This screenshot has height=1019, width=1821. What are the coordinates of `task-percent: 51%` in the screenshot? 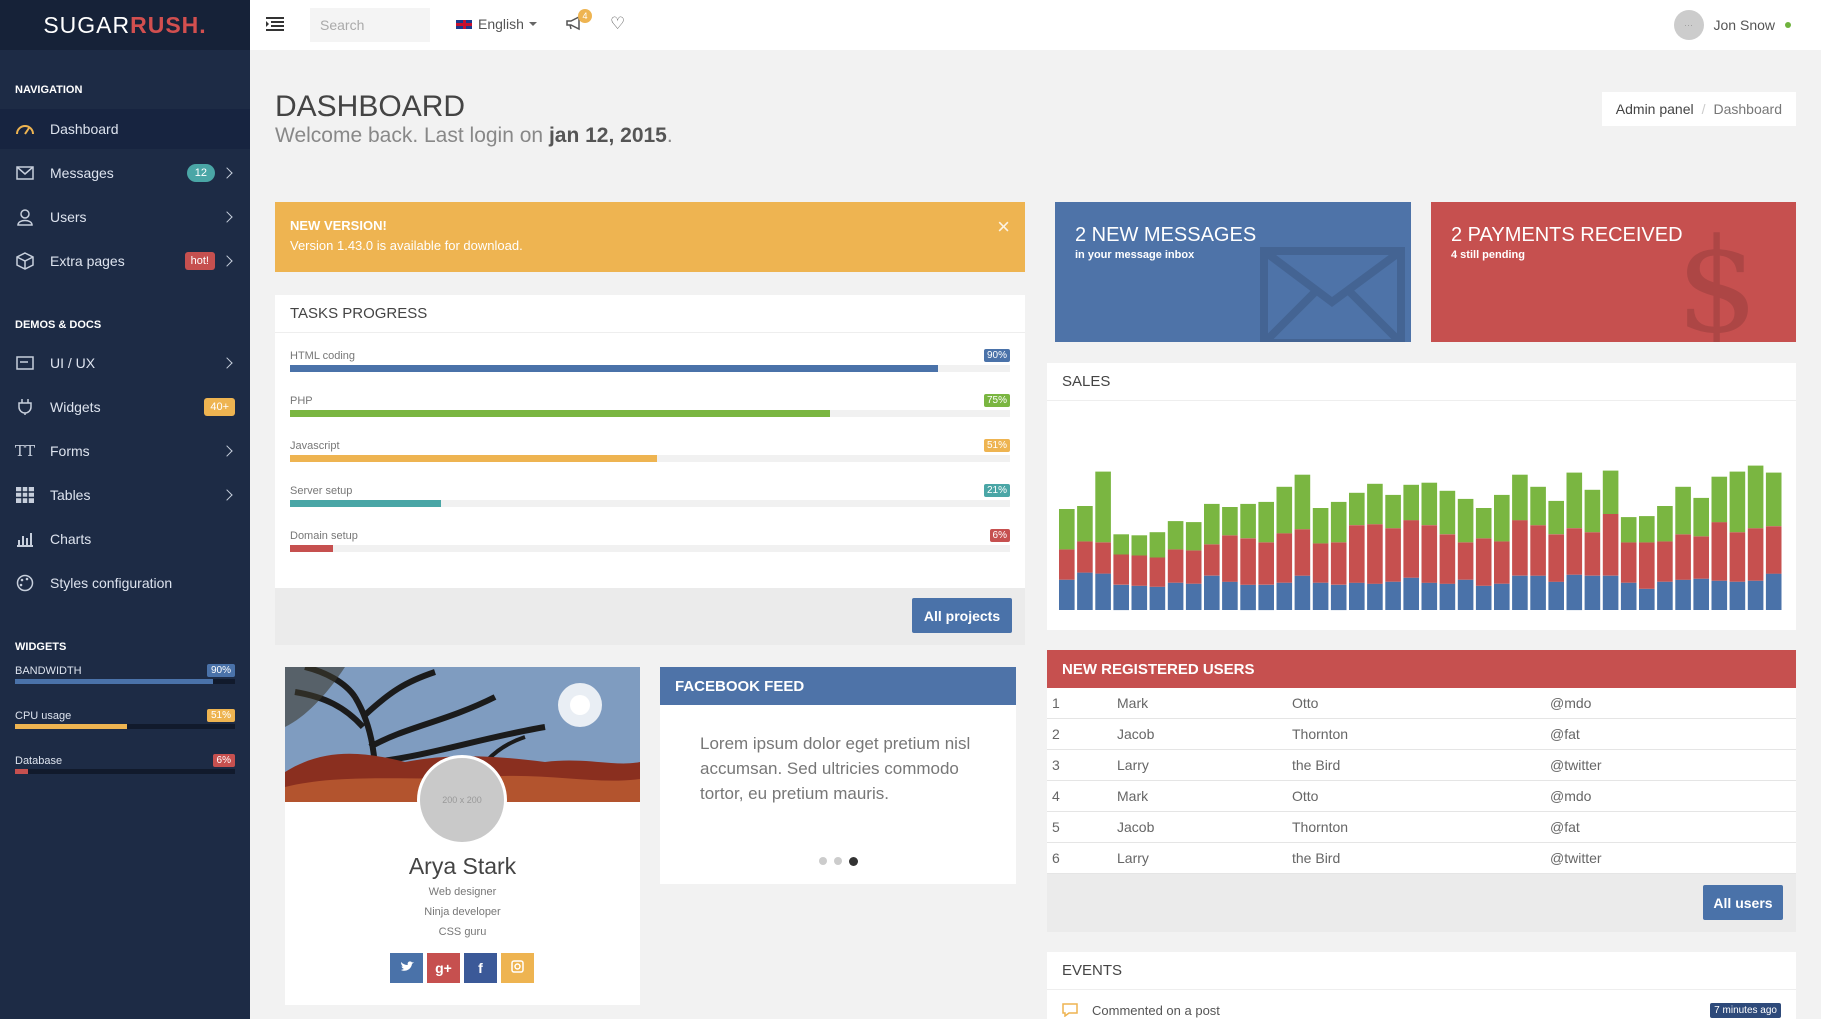 It's located at (996, 445).